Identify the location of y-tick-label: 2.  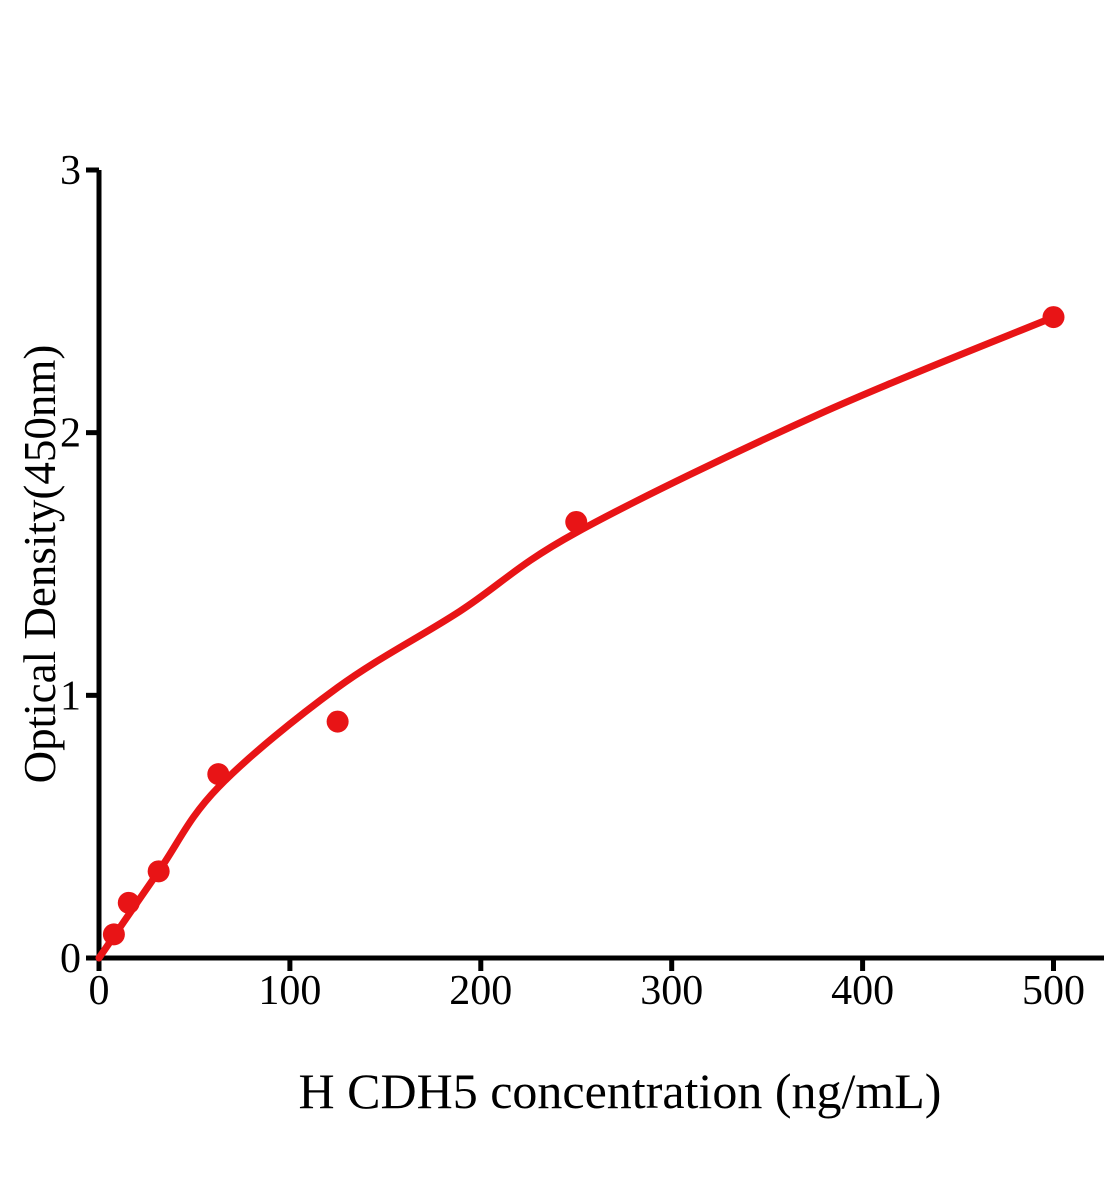
(70, 434).